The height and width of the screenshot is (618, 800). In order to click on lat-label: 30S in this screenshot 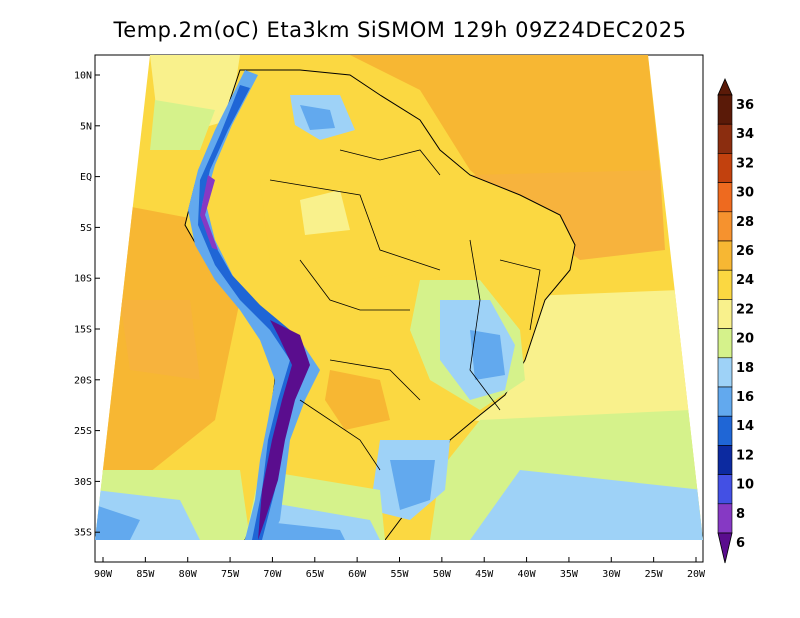, I will do `click(83, 482)`.